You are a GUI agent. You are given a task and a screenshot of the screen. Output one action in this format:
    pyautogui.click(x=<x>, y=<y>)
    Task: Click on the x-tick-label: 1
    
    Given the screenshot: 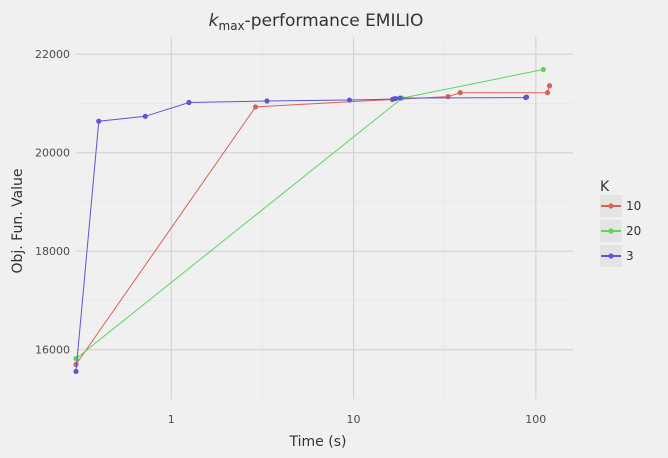 What is the action you would take?
    pyautogui.click(x=171, y=419)
    